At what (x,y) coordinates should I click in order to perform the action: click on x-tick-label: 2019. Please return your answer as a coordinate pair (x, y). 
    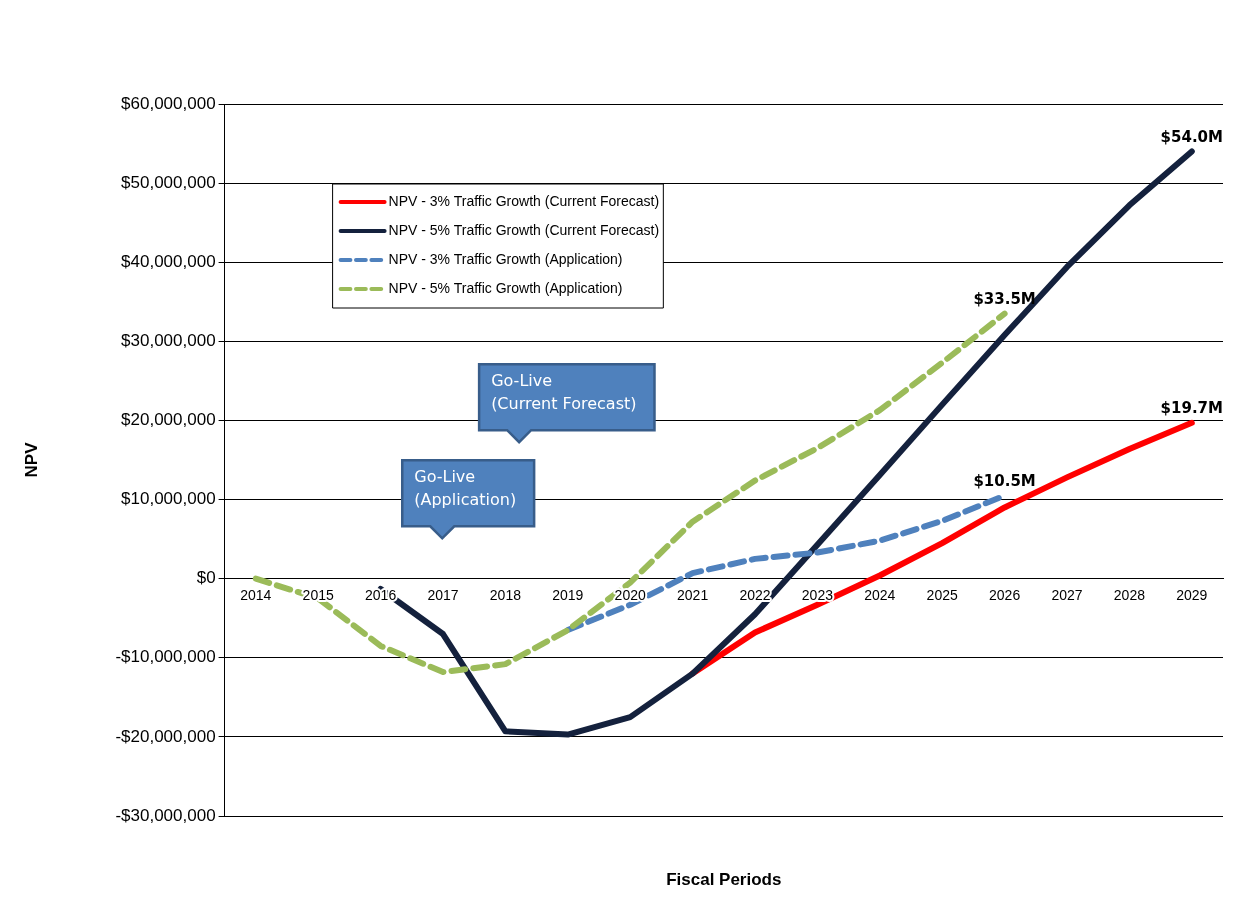
    Looking at the image, I should click on (568, 594).